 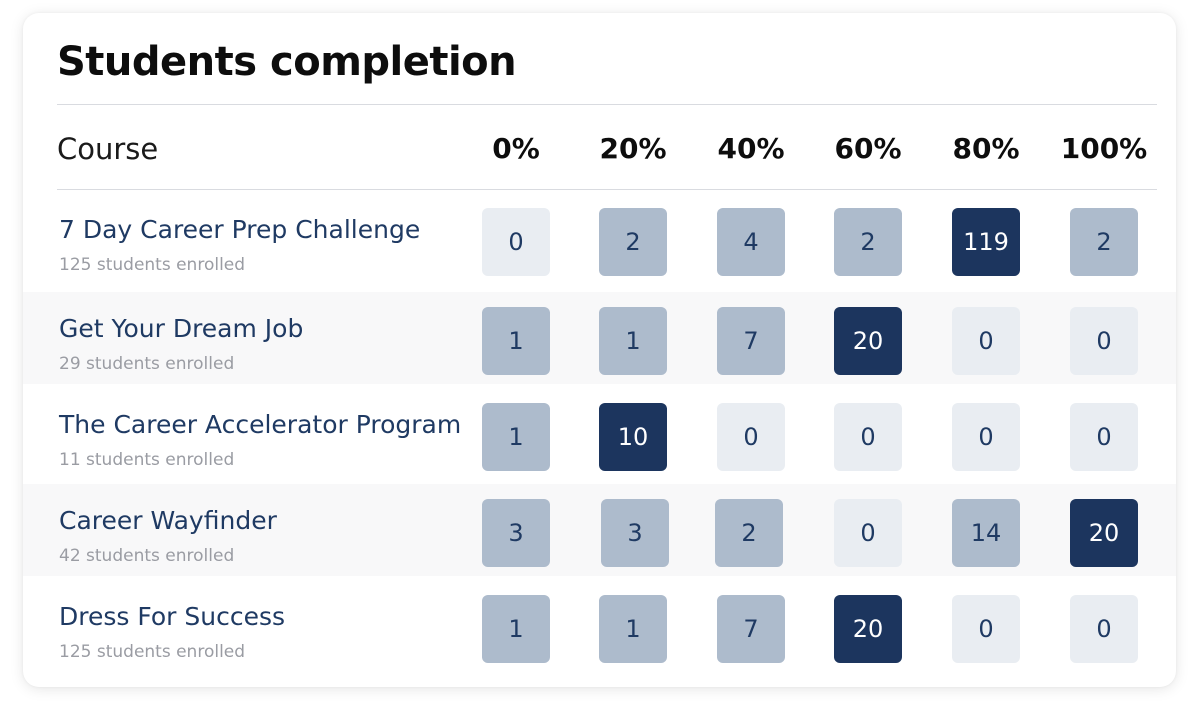 What do you see at coordinates (1104, 148) in the screenshot?
I see `column-header-100: 100%` at bounding box center [1104, 148].